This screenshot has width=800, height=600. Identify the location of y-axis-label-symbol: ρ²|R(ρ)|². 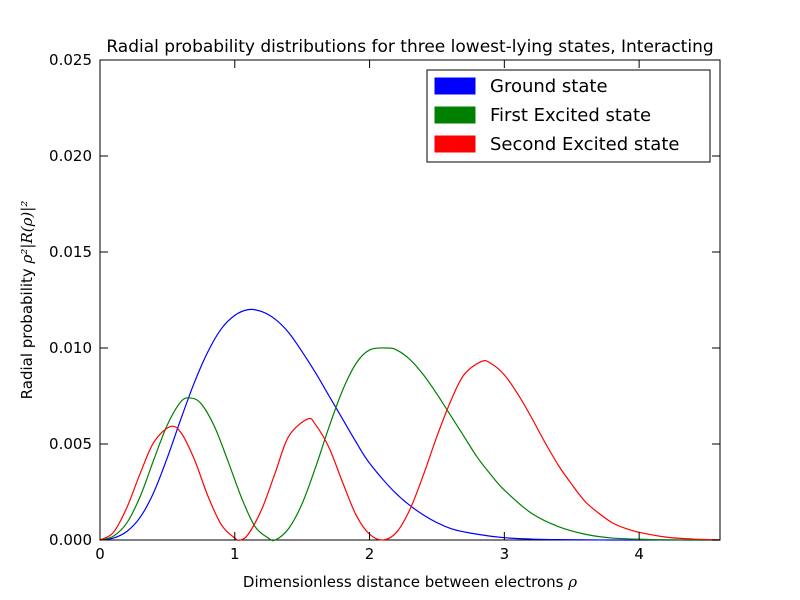
(27, 233).